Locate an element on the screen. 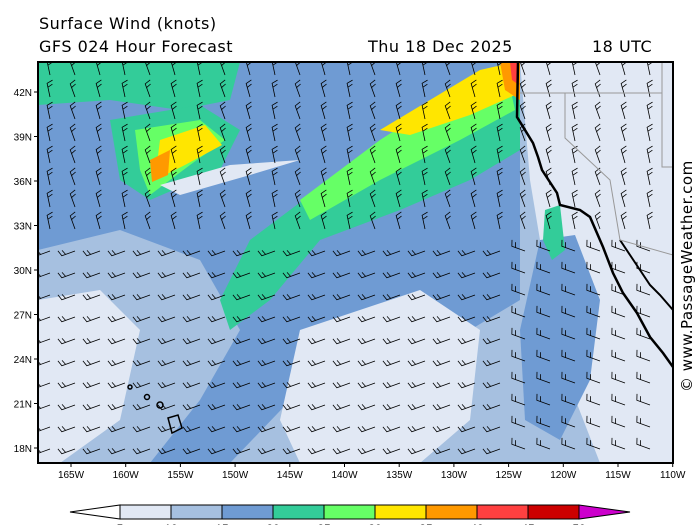 The image size is (700, 525). colorbar-label: 5 is located at coordinates (120, 523).